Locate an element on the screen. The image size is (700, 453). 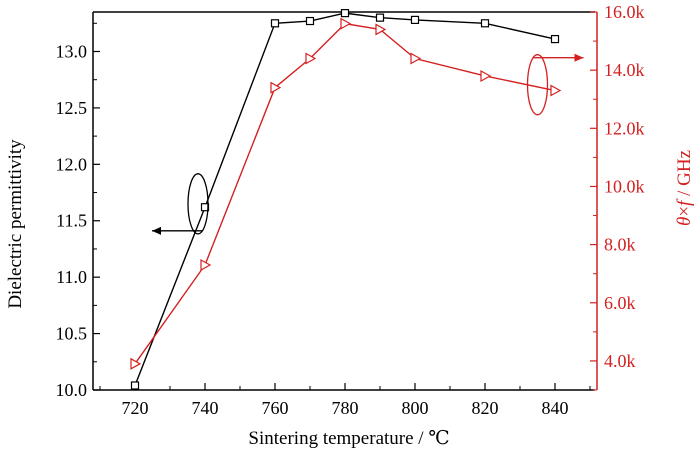
y-axis-right-title-theta: θ is located at coordinates (684, 221).